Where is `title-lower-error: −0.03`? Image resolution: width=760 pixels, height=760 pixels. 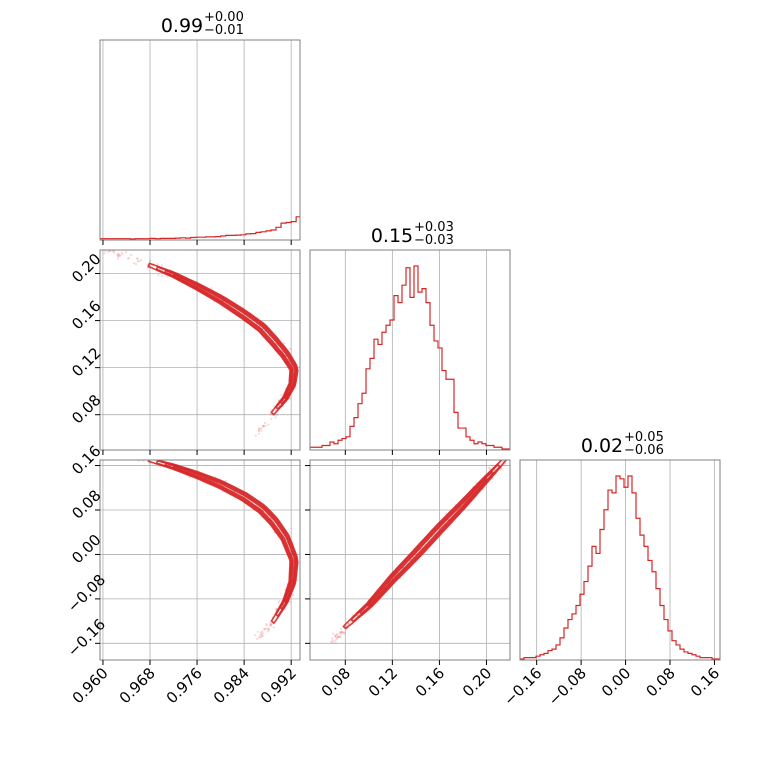 title-lower-error: −0.03 is located at coordinates (434, 240).